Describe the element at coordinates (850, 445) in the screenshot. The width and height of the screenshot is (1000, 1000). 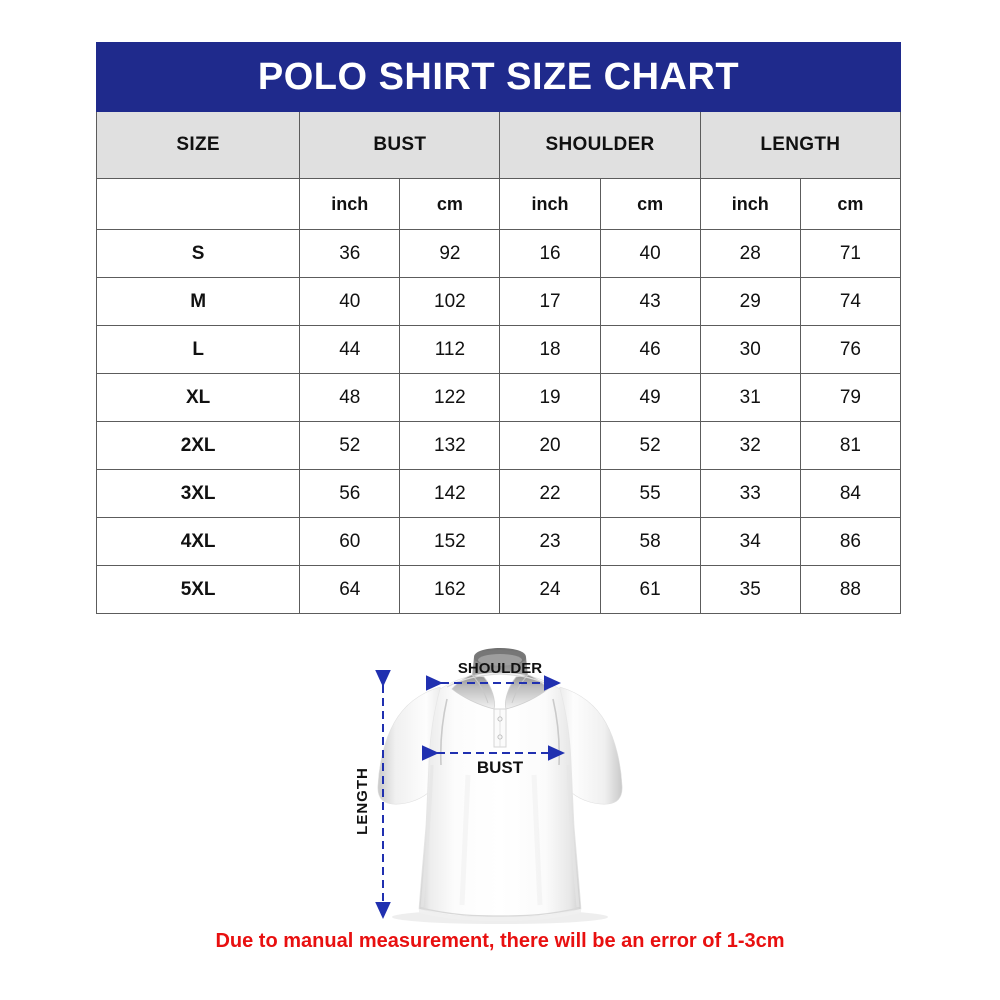
I see `cell-length-cm: 81` at that location.